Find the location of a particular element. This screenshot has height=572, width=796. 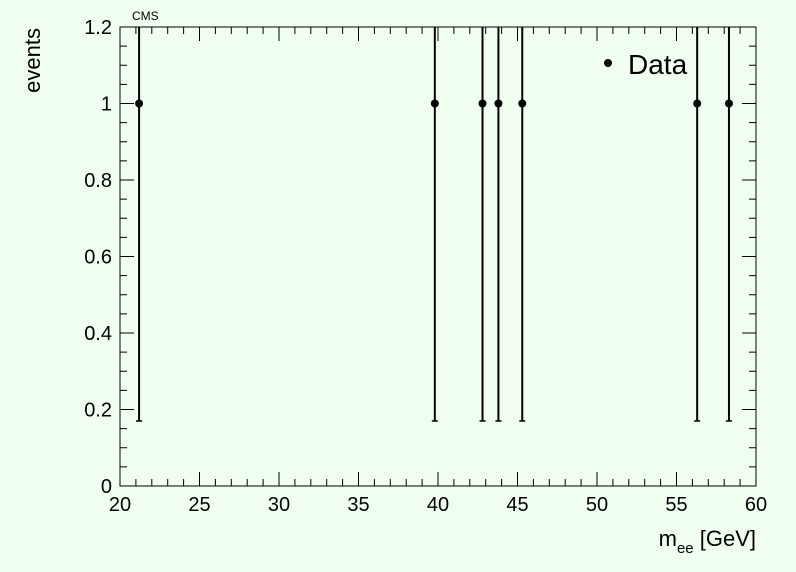

x-tick-label: 20 is located at coordinates (120, 505).